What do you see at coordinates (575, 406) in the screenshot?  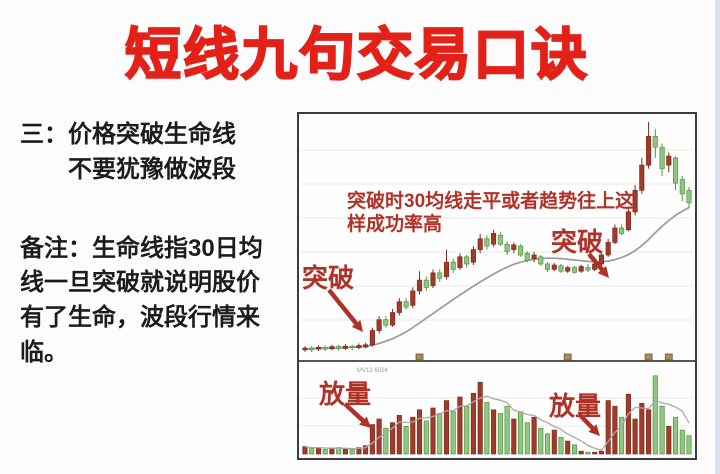 I see `volume-surge-label-2: 放量` at bounding box center [575, 406].